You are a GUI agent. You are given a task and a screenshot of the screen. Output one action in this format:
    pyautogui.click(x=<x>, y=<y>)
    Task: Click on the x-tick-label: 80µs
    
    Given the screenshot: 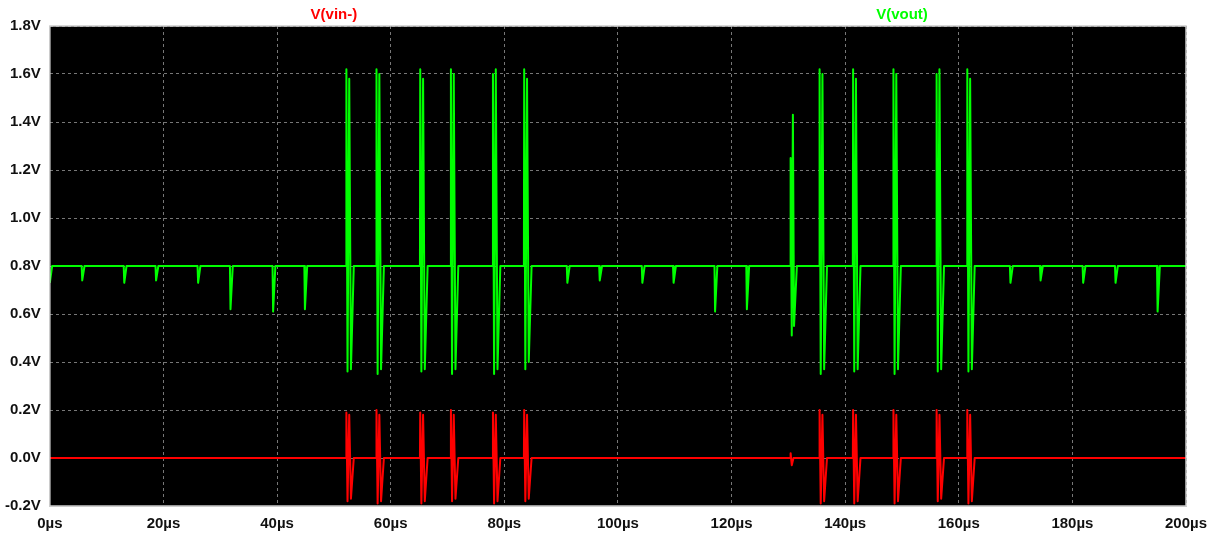 What is the action you would take?
    pyautogui.click(x=504, y=523)
    